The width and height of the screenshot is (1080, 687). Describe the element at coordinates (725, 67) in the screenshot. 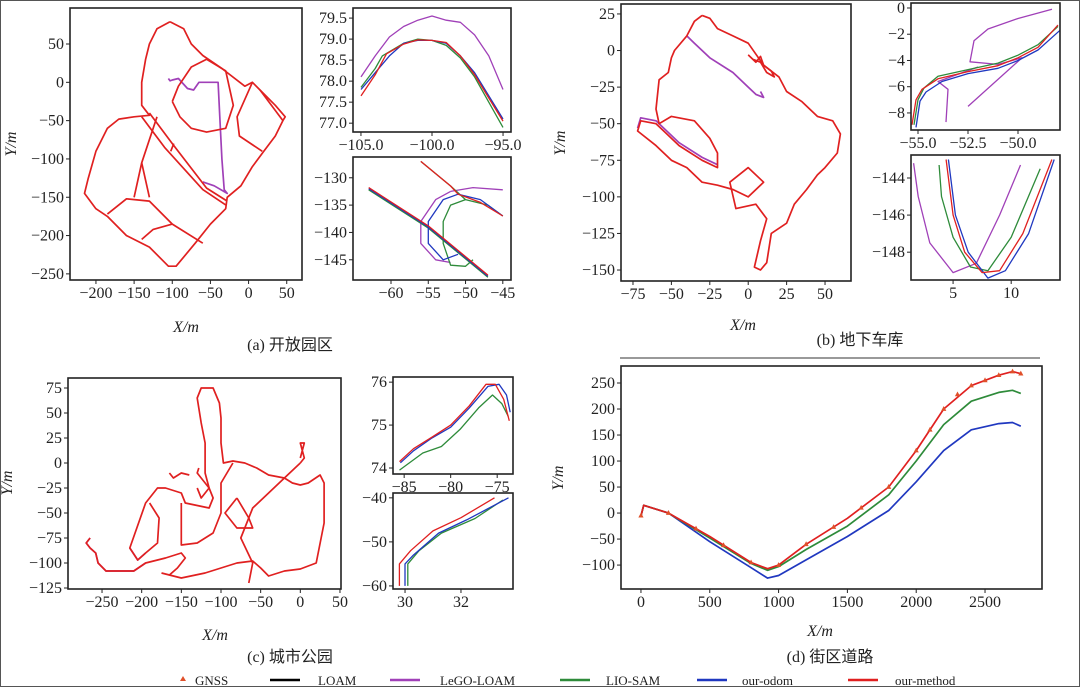

I see `b-lego-loam-line` at that location.